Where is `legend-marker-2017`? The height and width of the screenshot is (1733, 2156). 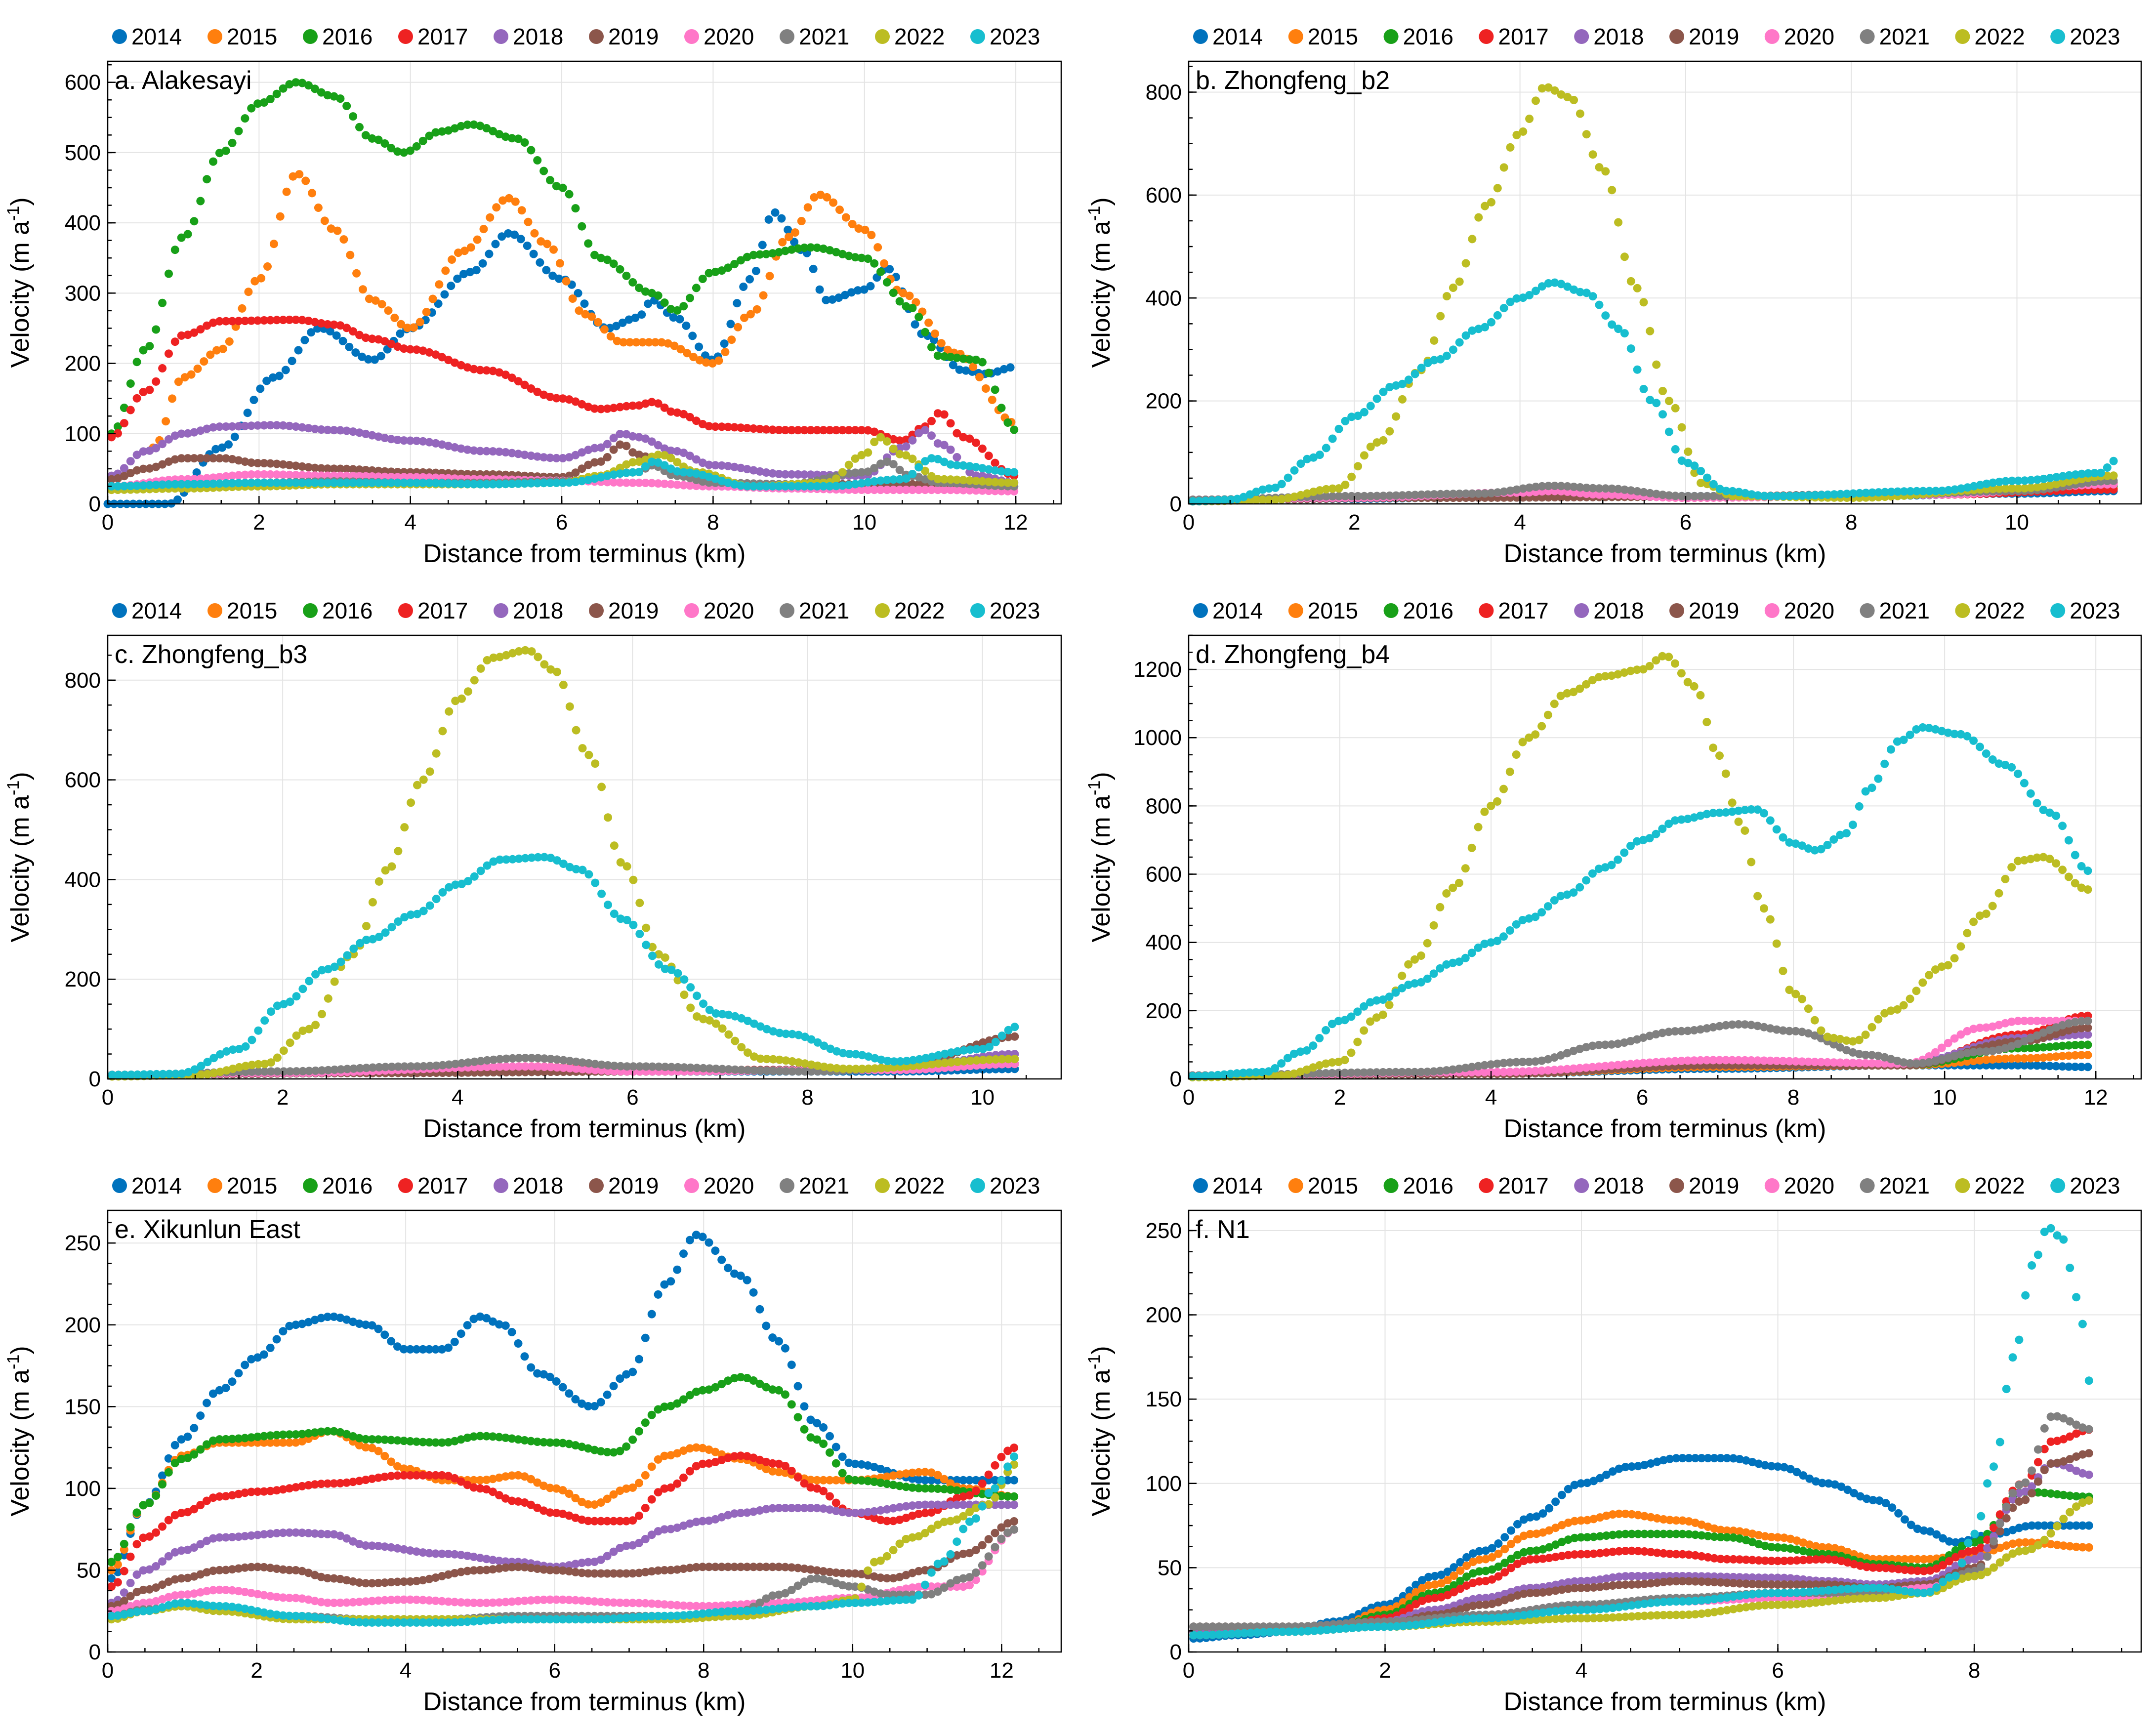
legend-marker-2017 is located at coordinates (405, 36).